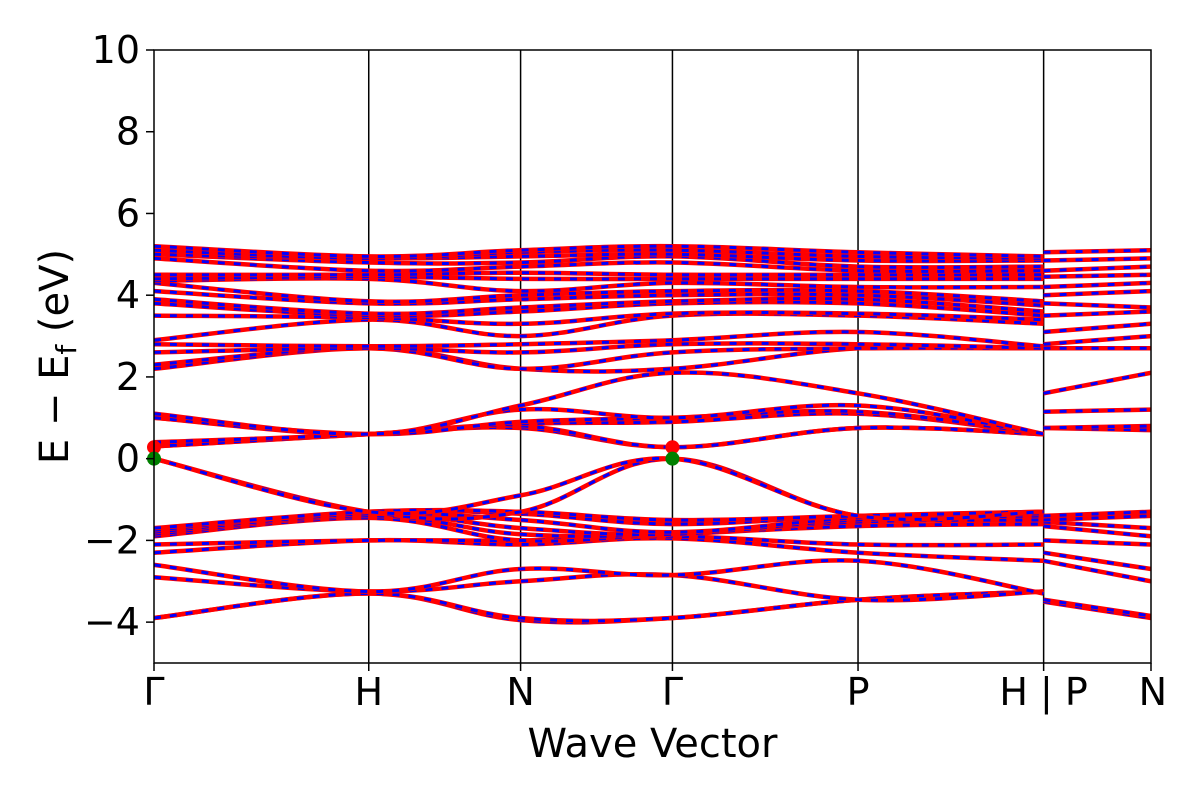  What do you see at coordinates (112, 540) in the screenshot?
I see `y-tick-label: −2` at bounding box center [112, 540].